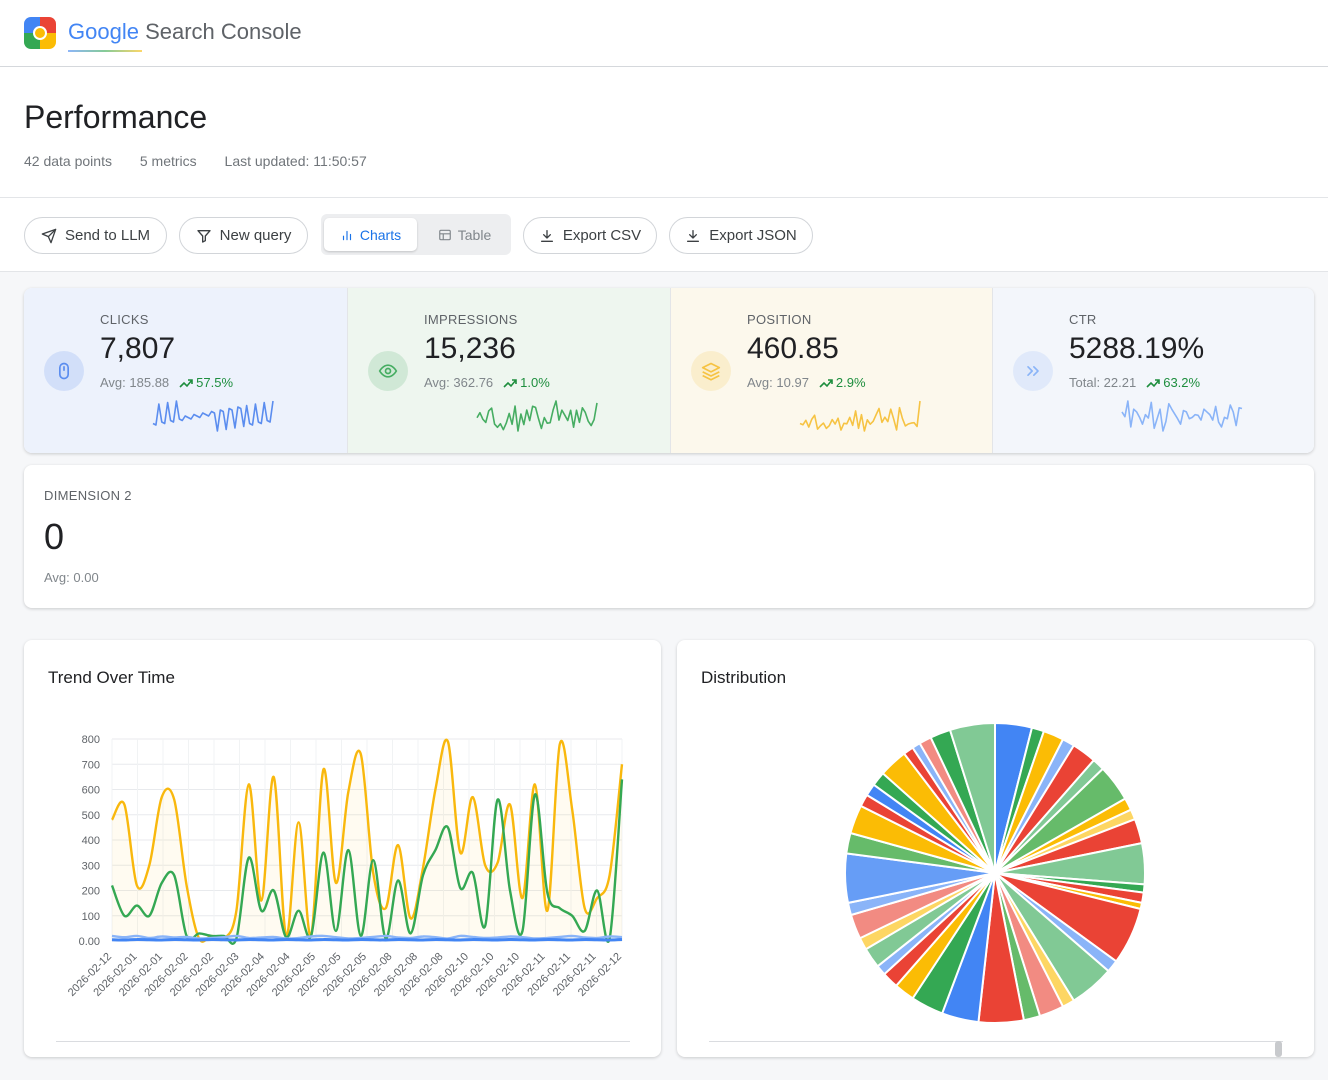  I want to click on view-toggle: Charts Table, so click(416, 234).